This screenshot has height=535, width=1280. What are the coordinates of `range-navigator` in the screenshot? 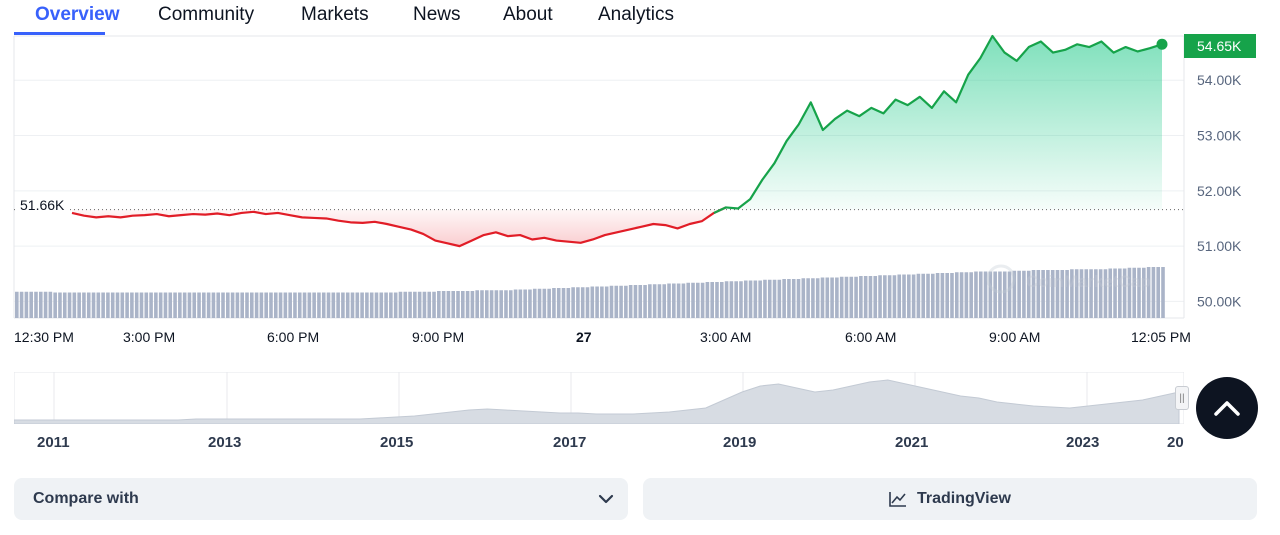 It's located at (599, 398).